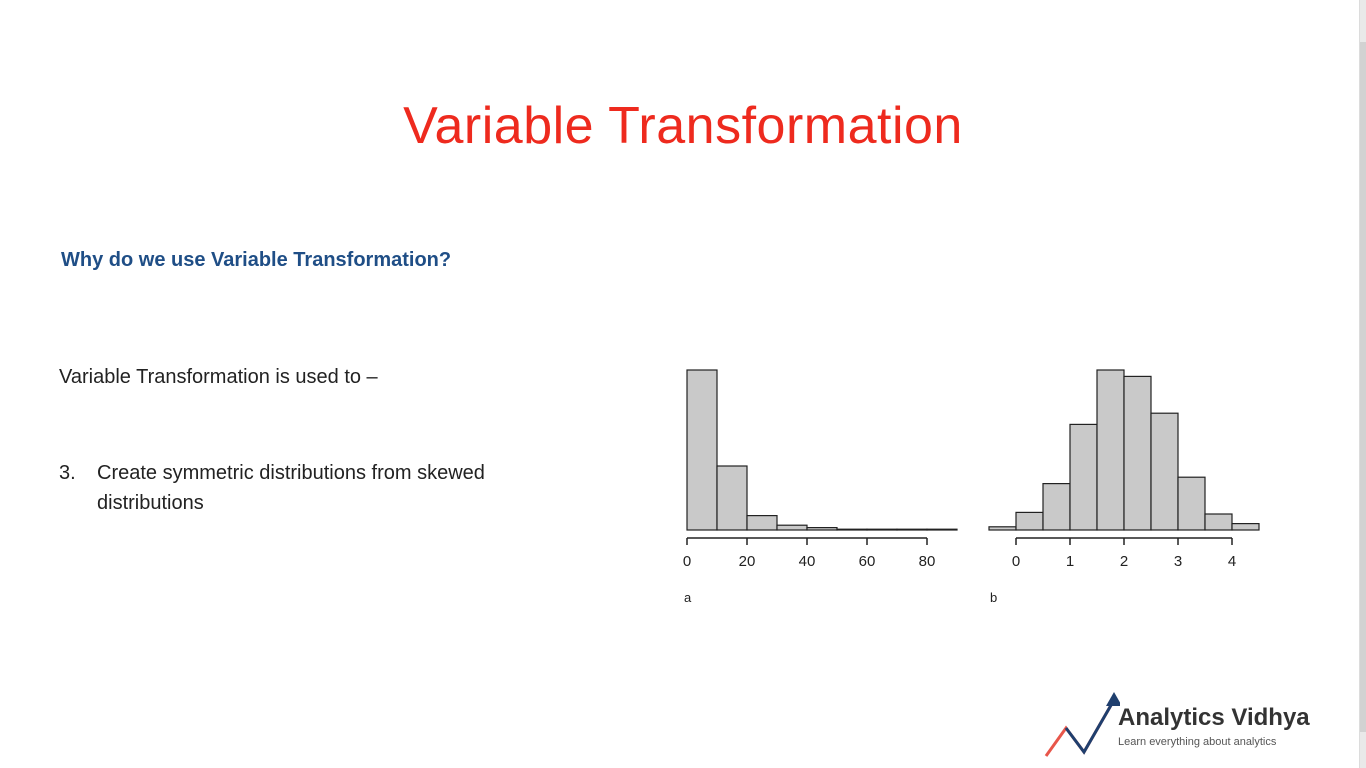  What do you see at coordinates (1363, 387) in the screenshot?
I see `scrollbar-thumb` at bounding box center [1363, 387].